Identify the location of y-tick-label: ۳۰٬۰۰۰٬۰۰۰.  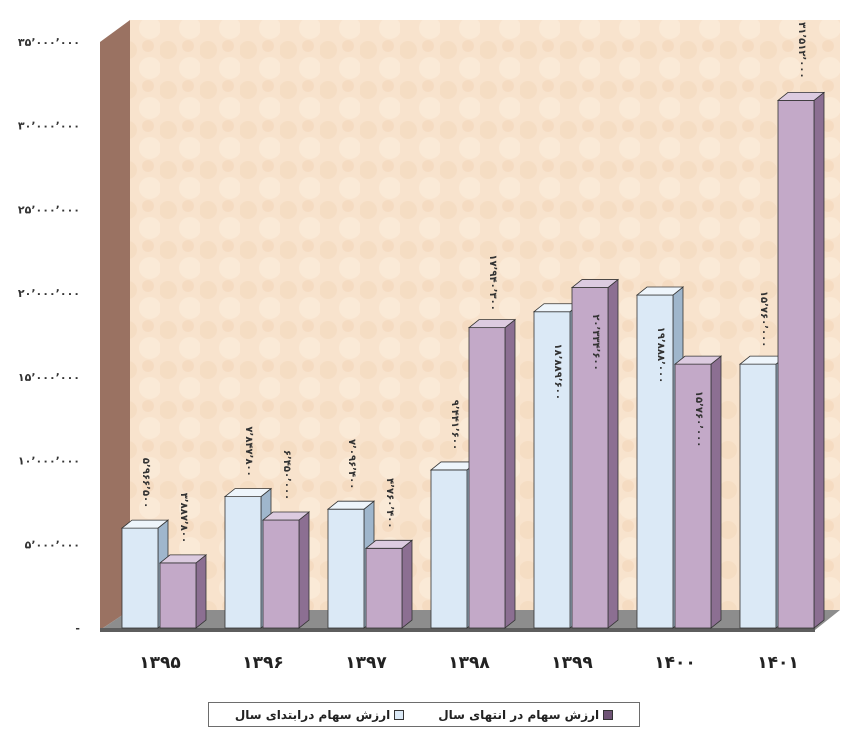
(49, 126).